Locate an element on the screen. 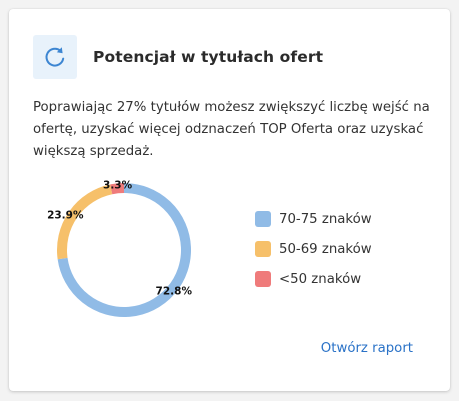 The image size is (459, 401). donut-svg: 72.8% 23.9% 3.3% is located at coordinates (120, 248).